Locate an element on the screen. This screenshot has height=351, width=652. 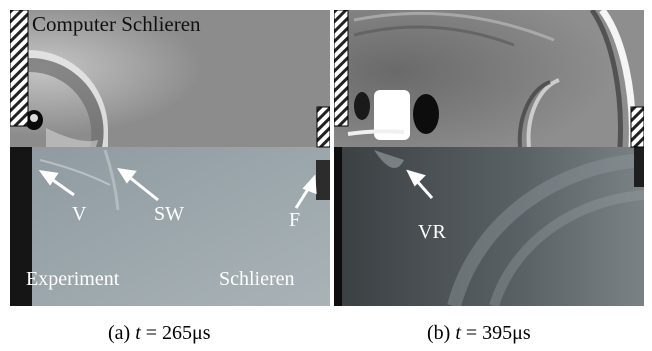
caption-a: (a) t = 265μs is located at coordinates (159, 333).